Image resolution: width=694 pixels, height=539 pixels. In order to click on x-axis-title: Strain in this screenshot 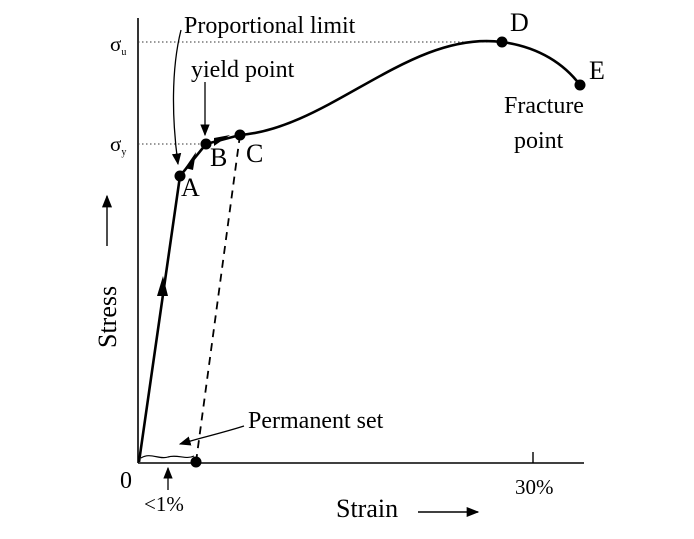, I will do `click(367, 508)`.